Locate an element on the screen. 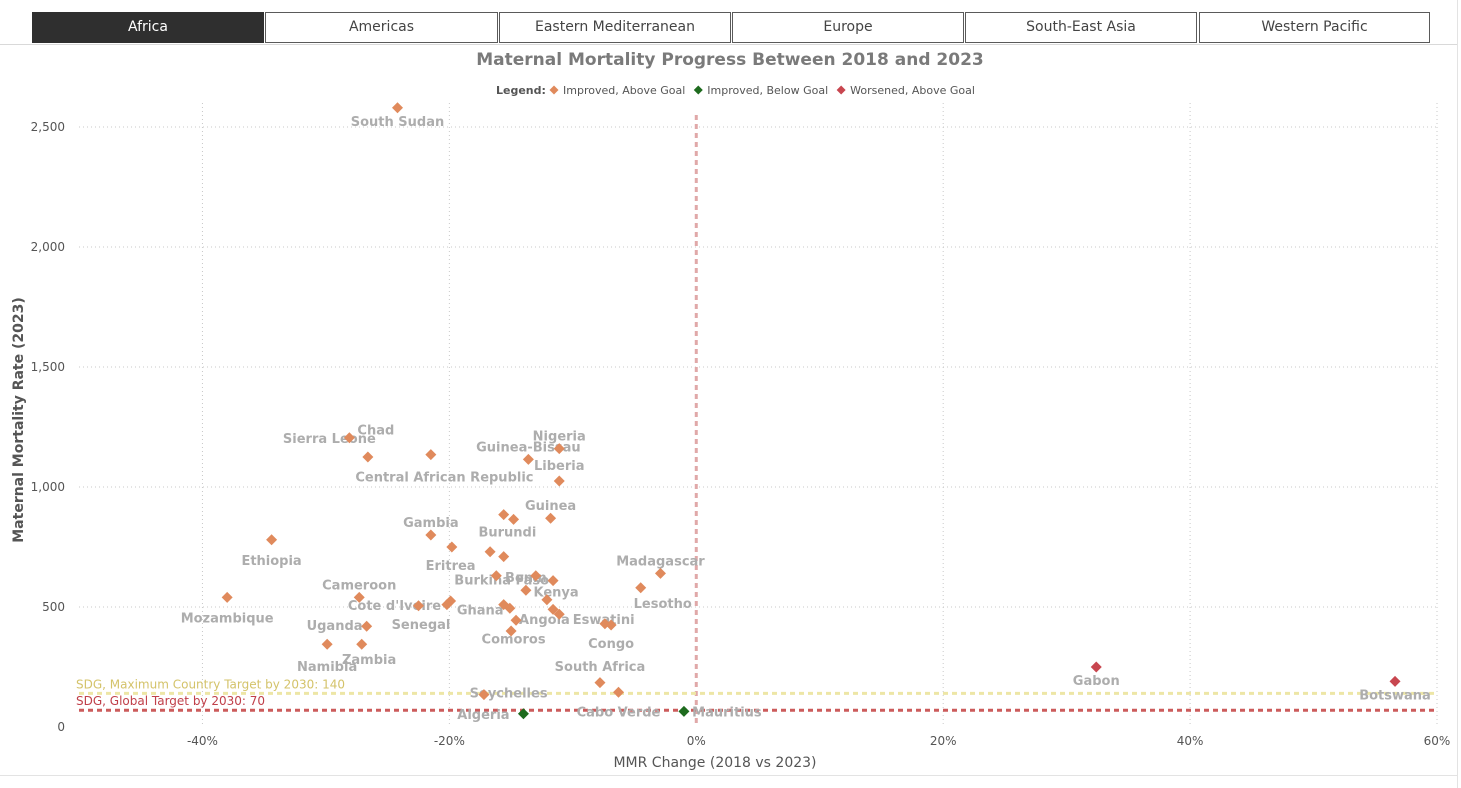 The height and width of the screenshot is (788, 1461). point-label: Kenya is located at coordinates (555, 592).